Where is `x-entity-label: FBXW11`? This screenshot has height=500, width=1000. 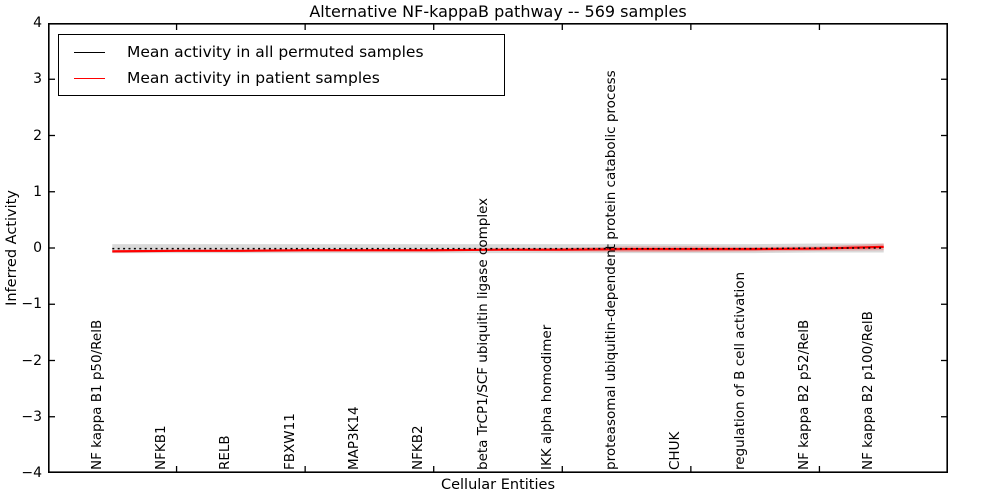 x-entity-label: FBXW11 is located at coordinates (289, 441).